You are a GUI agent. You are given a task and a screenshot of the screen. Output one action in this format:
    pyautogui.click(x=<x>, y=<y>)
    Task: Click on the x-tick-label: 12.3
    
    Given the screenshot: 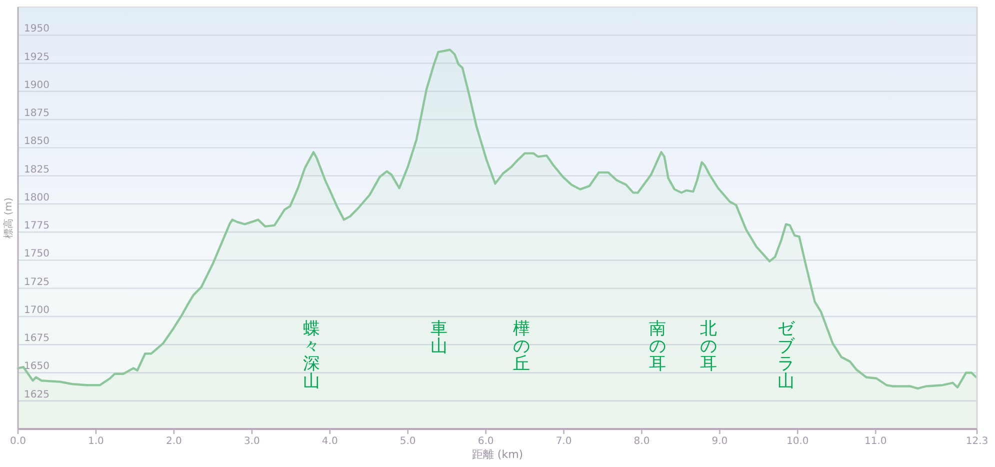 What is the action you would take?
    pyautogui.click(x=977, y=441)
    